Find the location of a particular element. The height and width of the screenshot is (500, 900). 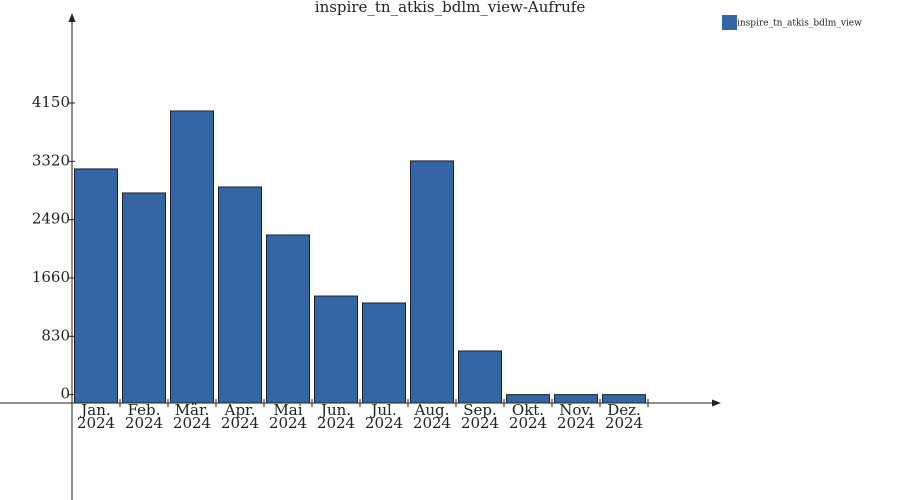

x-tick-label: Sep. is located at coordinates (480, 410).